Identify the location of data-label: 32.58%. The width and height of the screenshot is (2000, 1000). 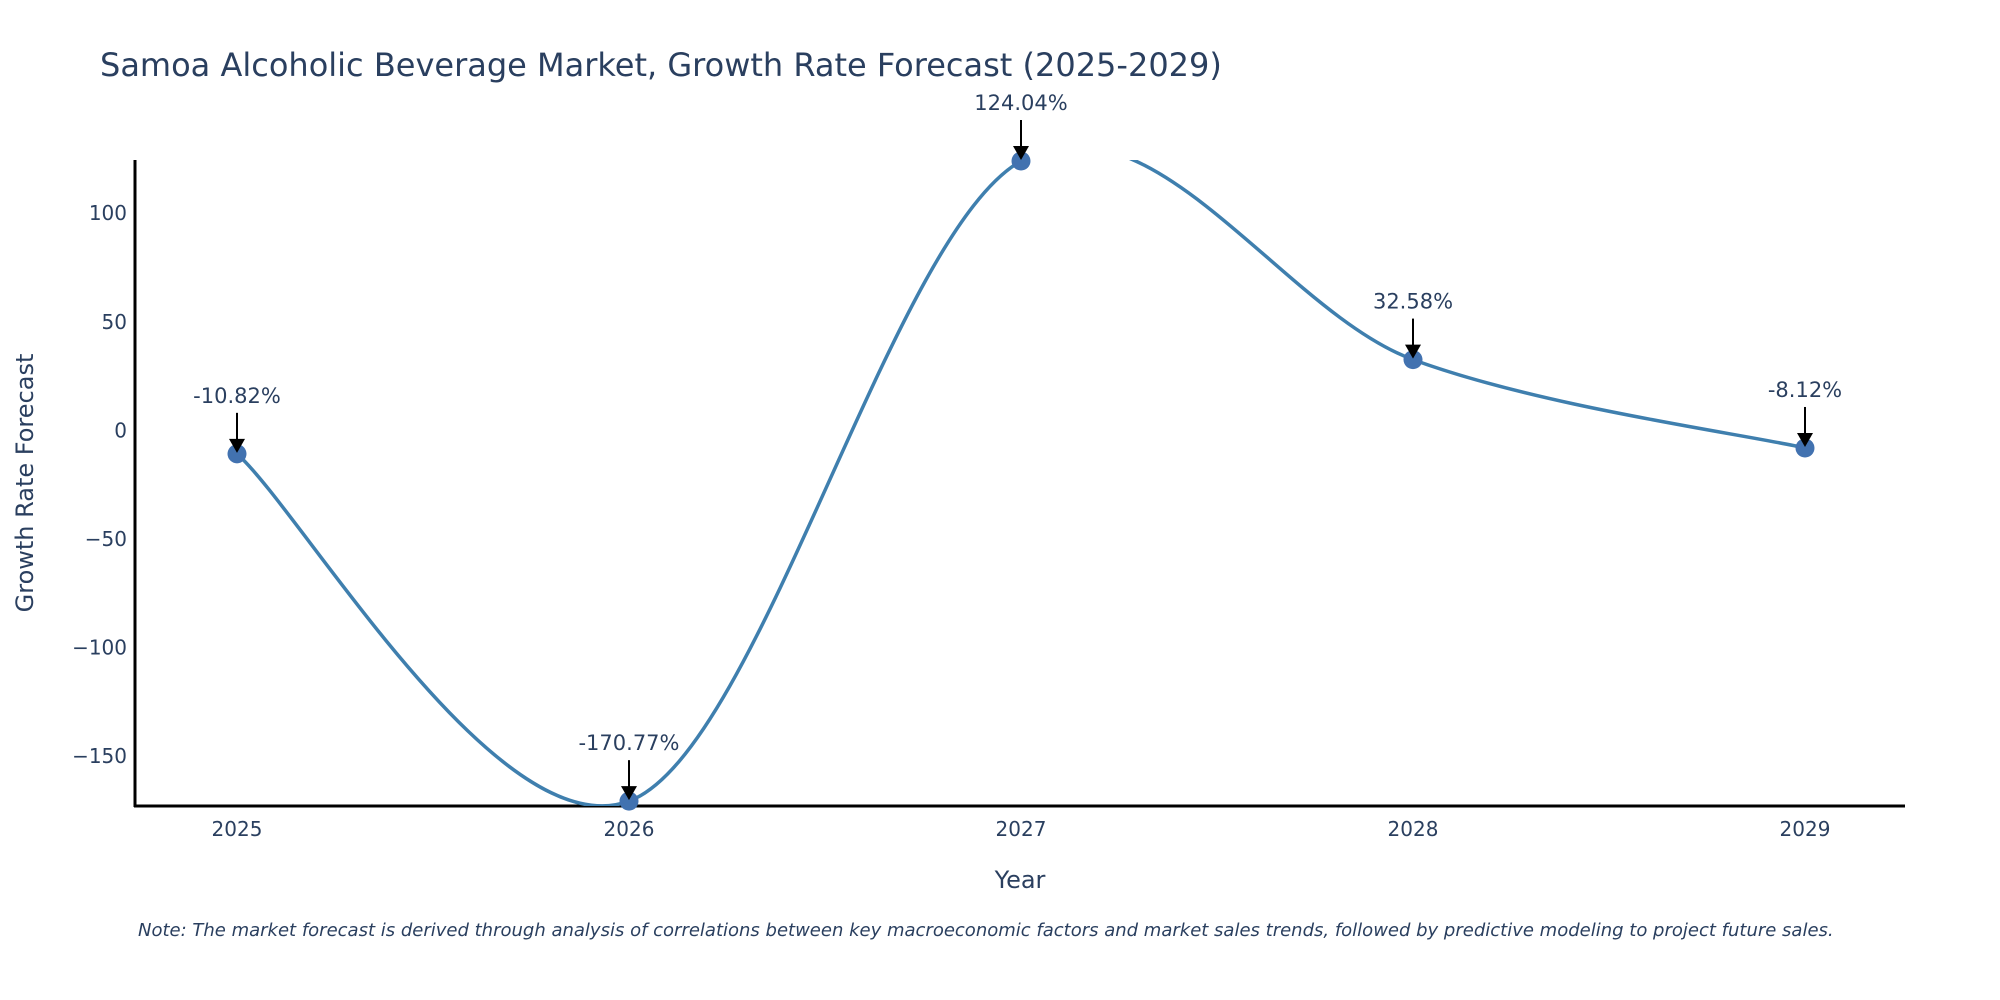
(1413, 302).